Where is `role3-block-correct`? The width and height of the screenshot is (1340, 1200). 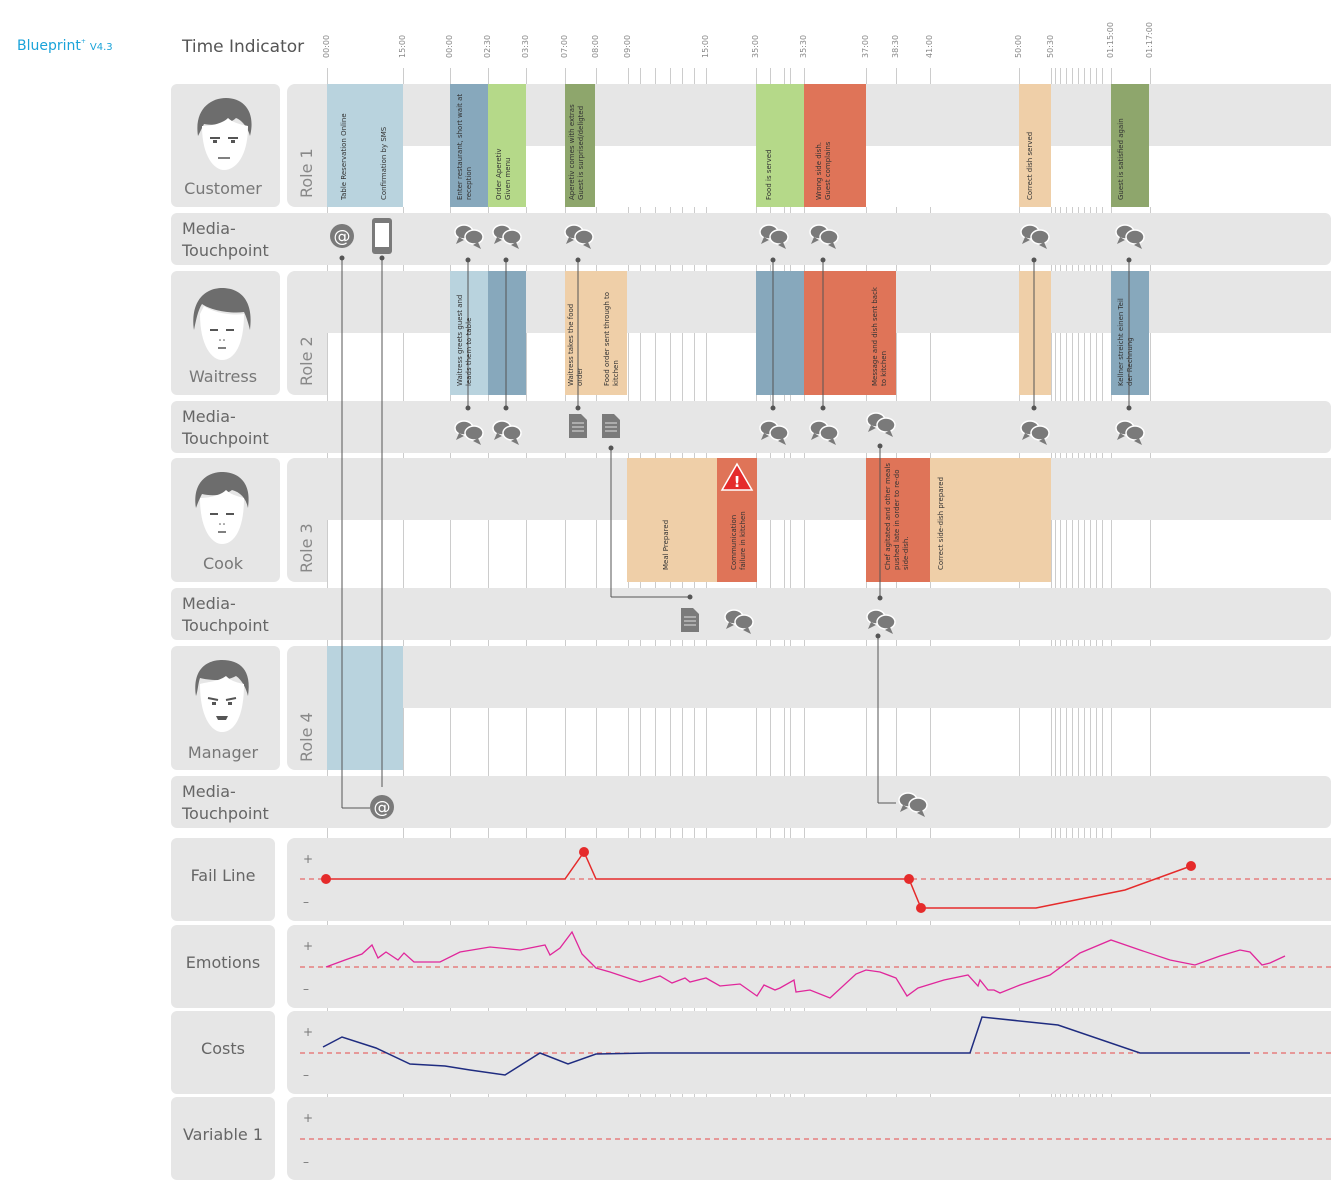
role3-block-correct is located at coordinates (990, 520).